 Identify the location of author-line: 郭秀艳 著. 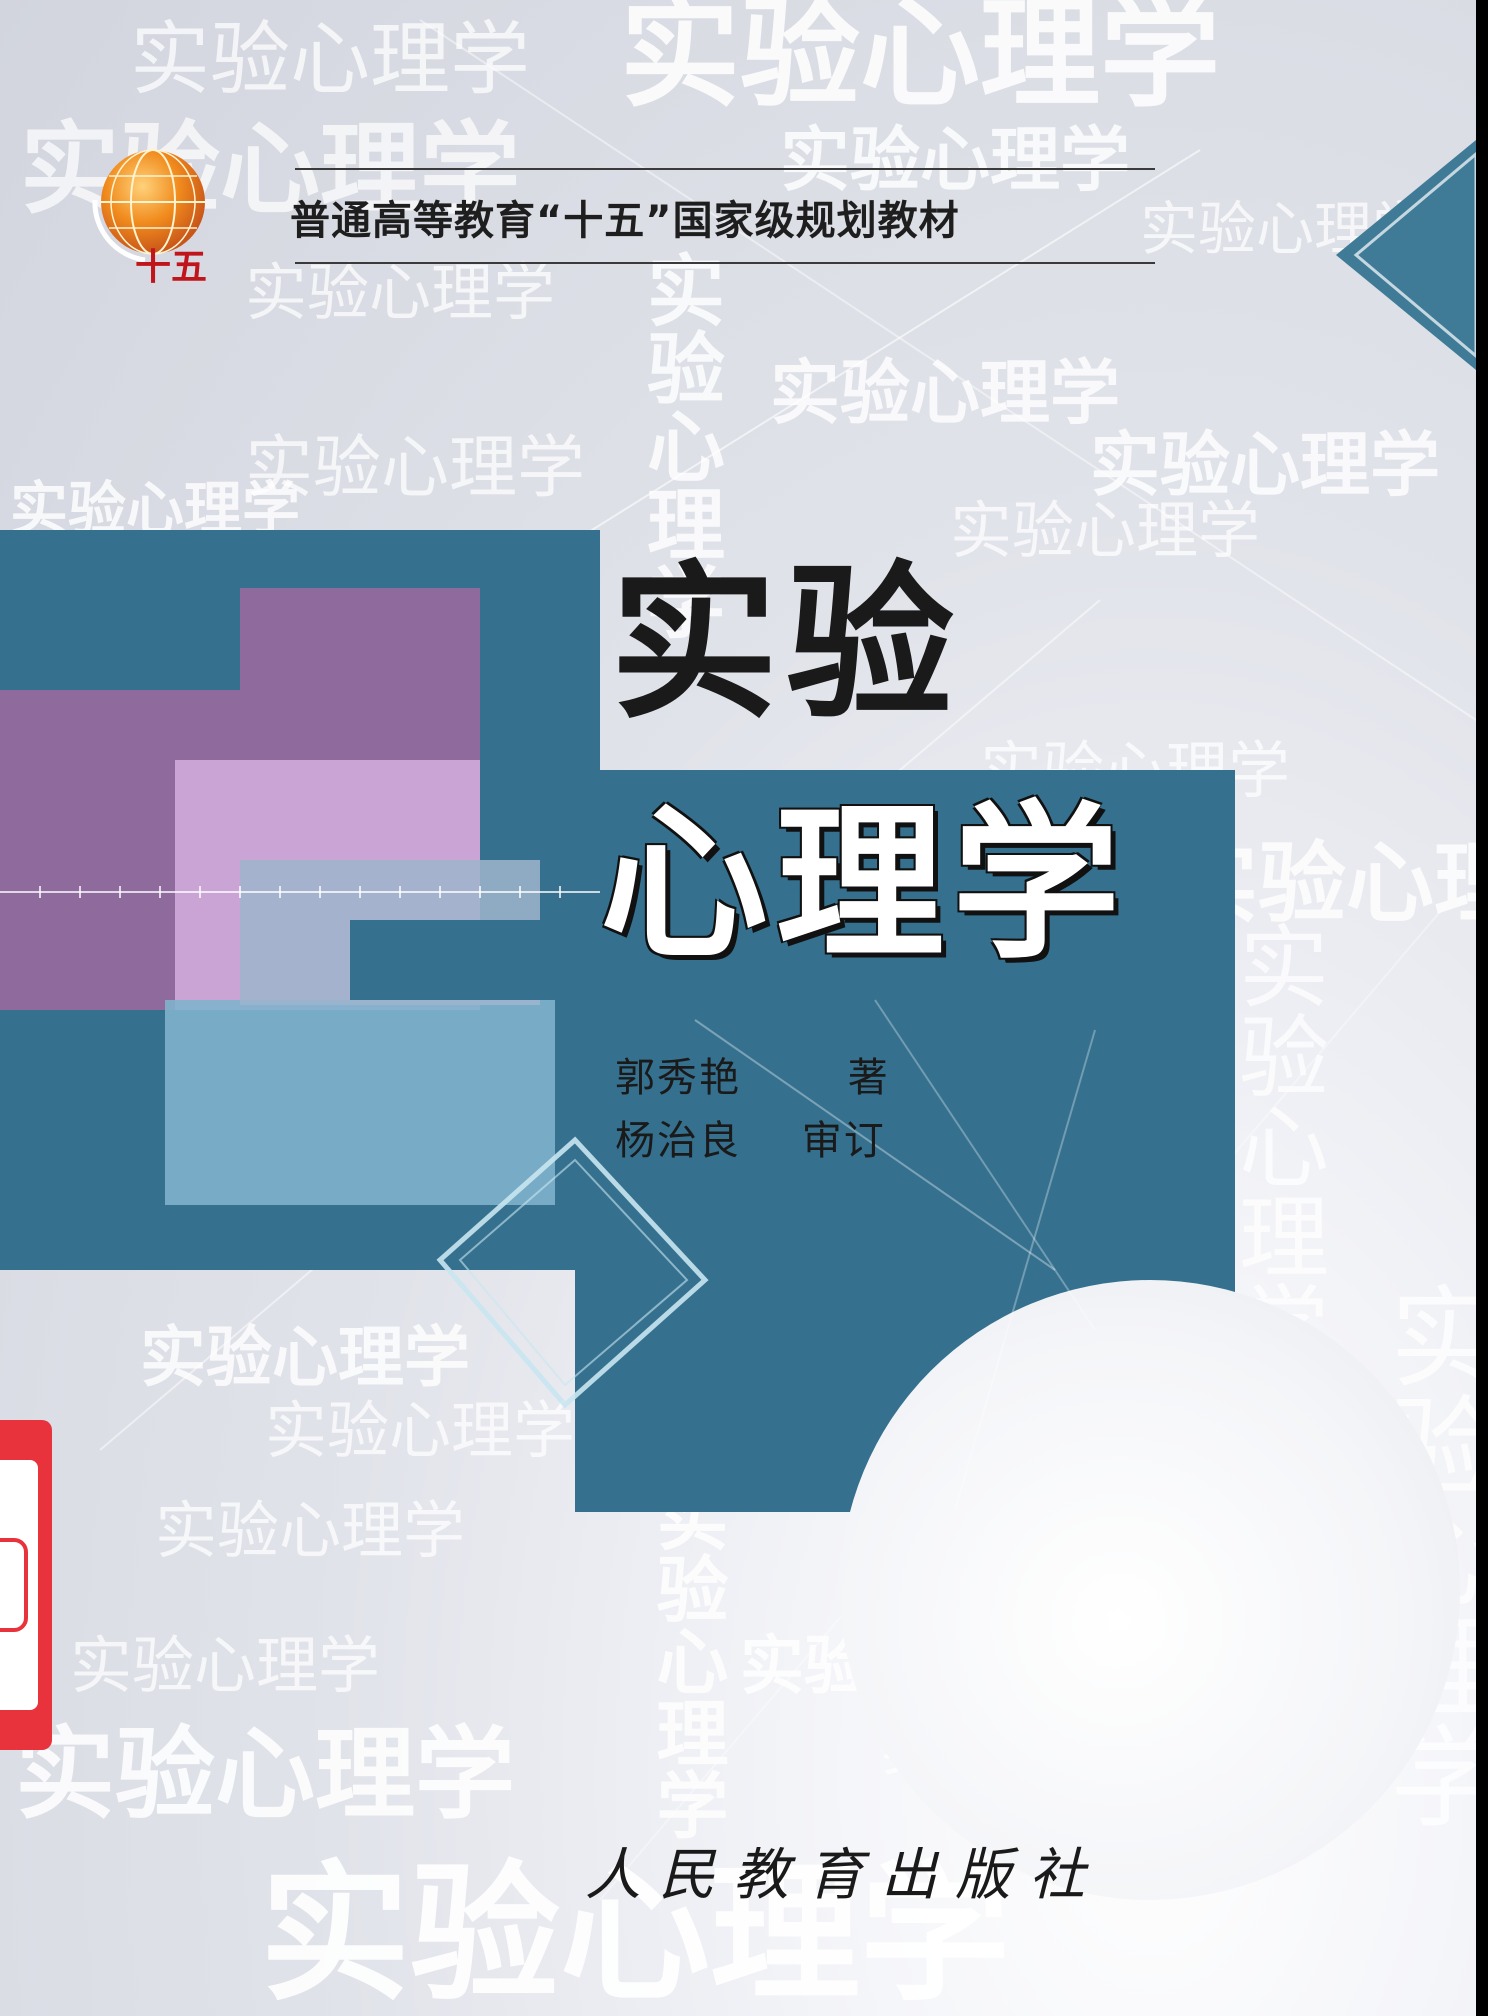
(752, 1074).